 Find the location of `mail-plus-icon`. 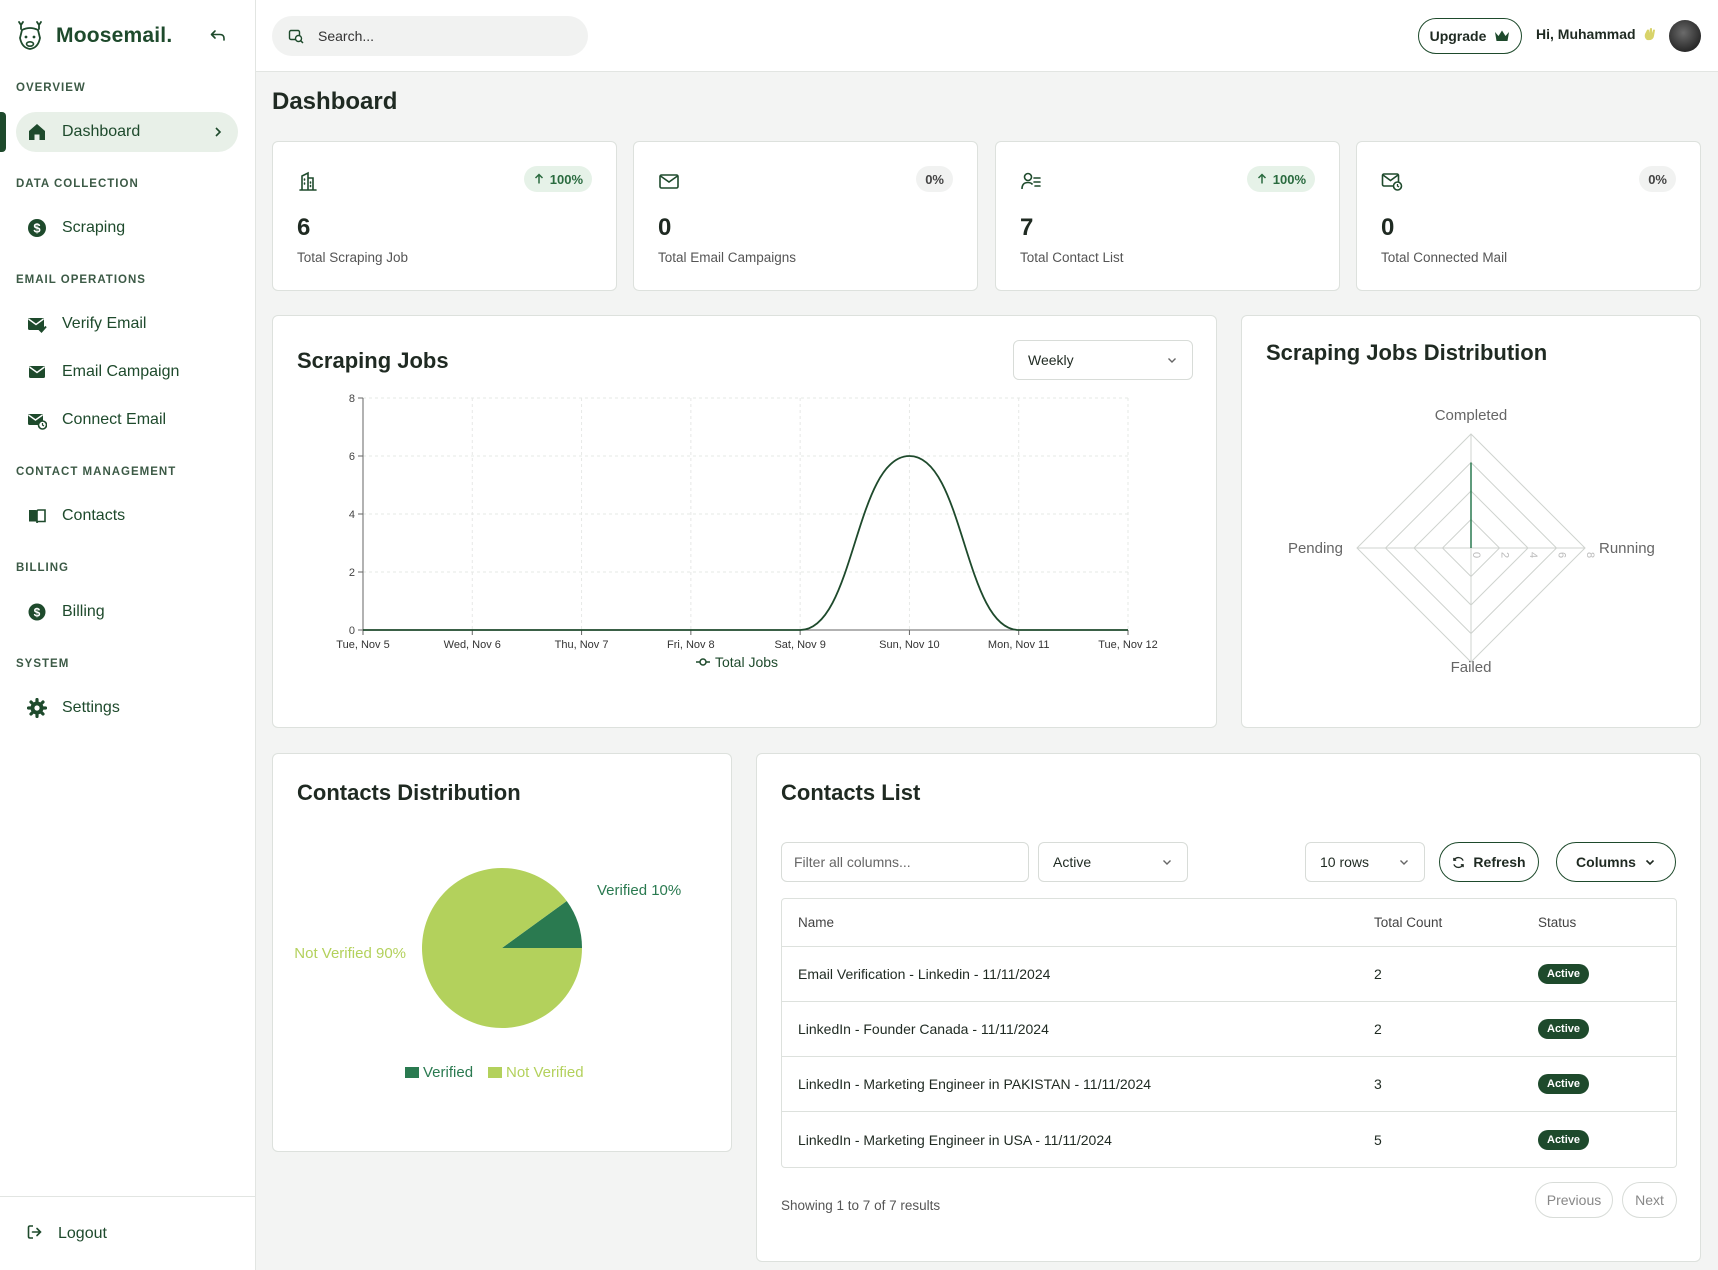

mail-plus-icon is located at coordinates (37, 420).